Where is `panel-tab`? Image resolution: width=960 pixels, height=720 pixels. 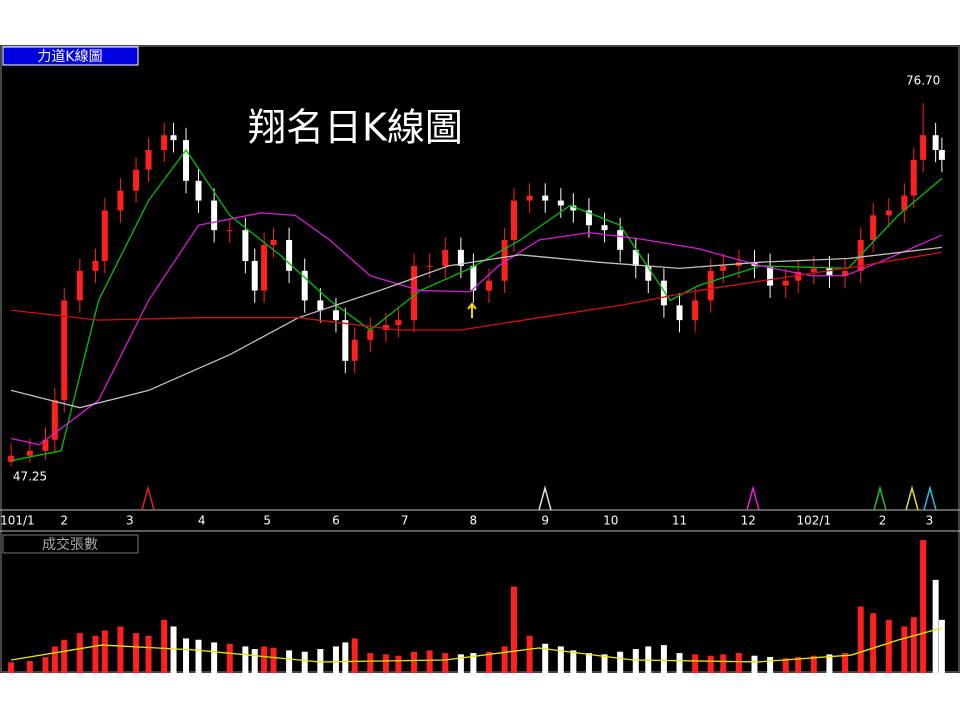
panel-tab is located at coordinates (70, 544).